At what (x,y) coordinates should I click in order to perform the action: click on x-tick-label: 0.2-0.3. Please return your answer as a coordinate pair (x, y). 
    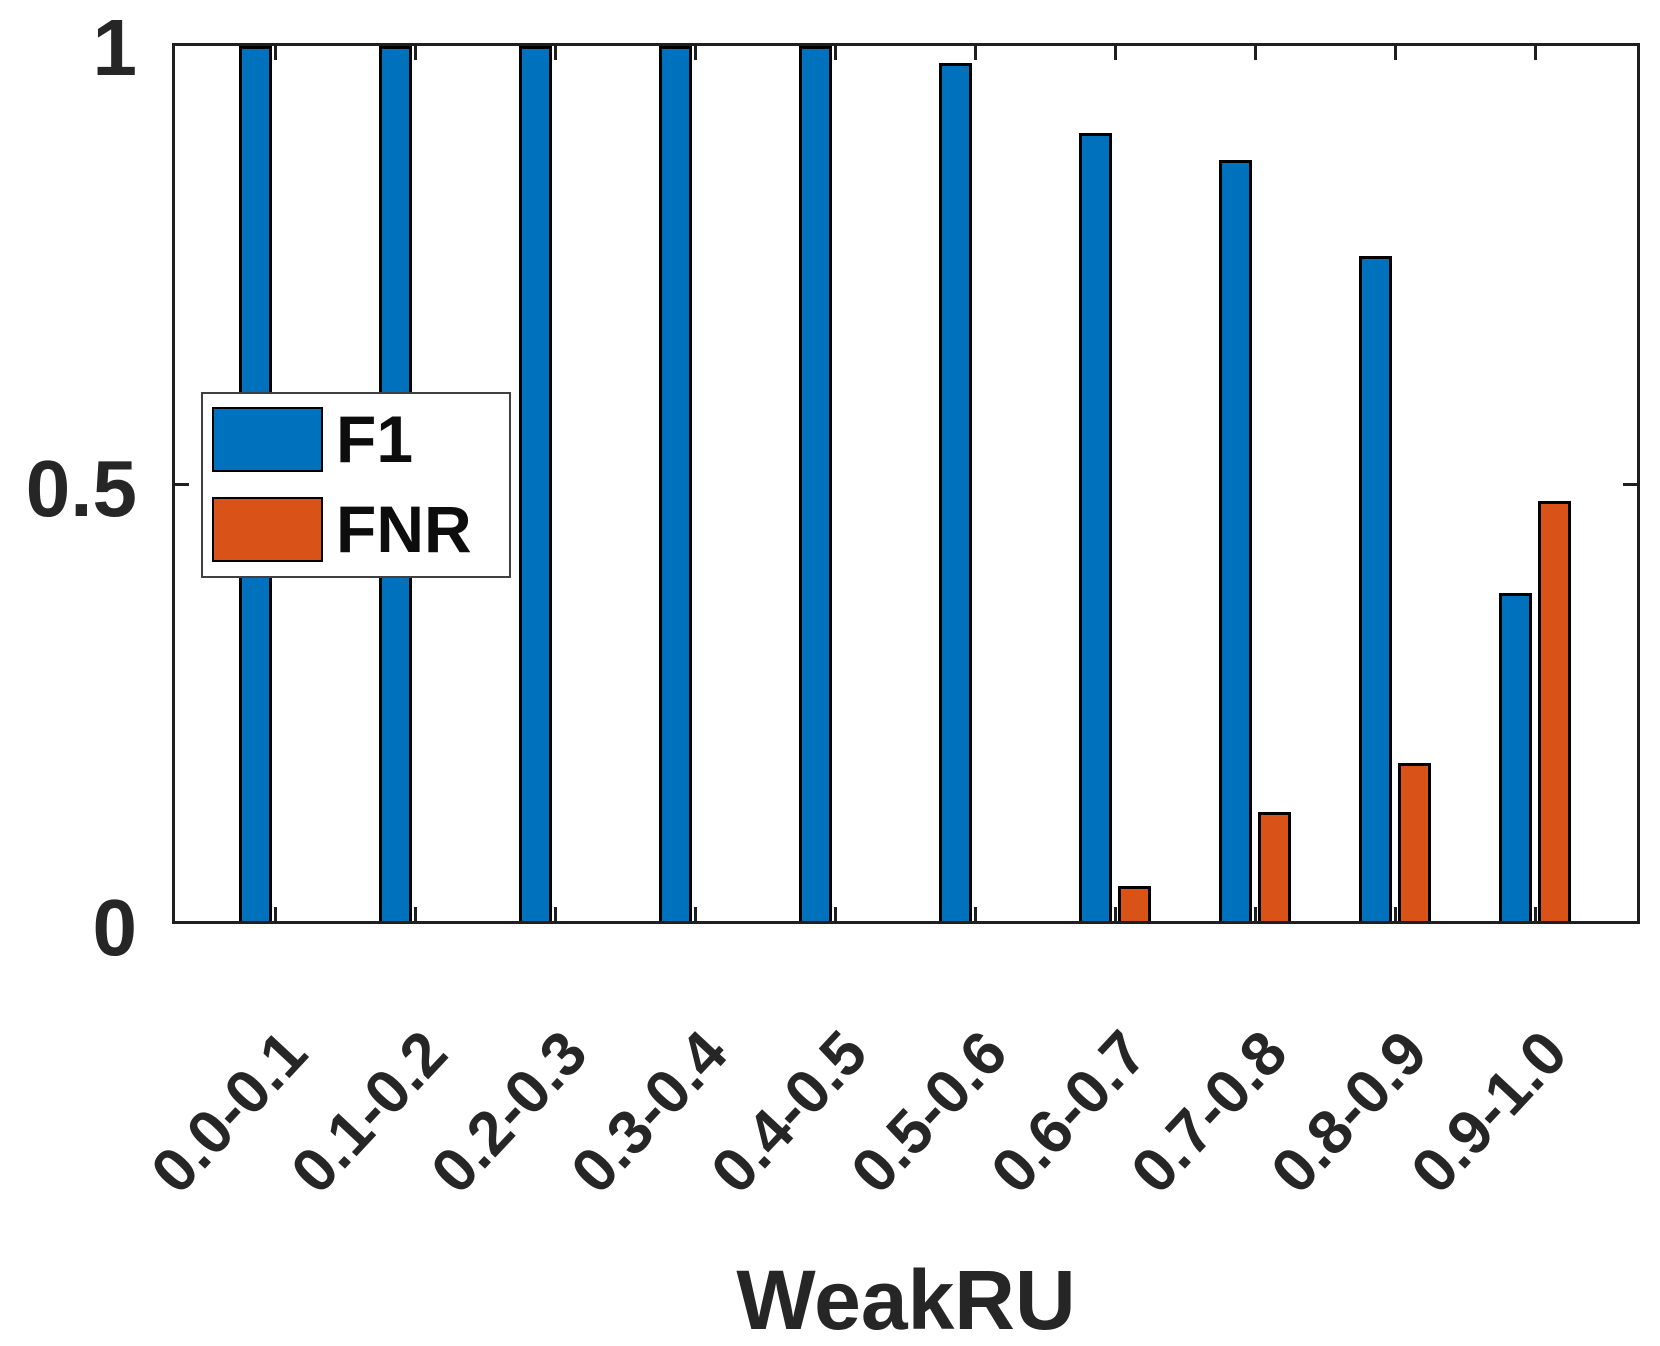
    Looking at the image, I should click on (509, 1112).